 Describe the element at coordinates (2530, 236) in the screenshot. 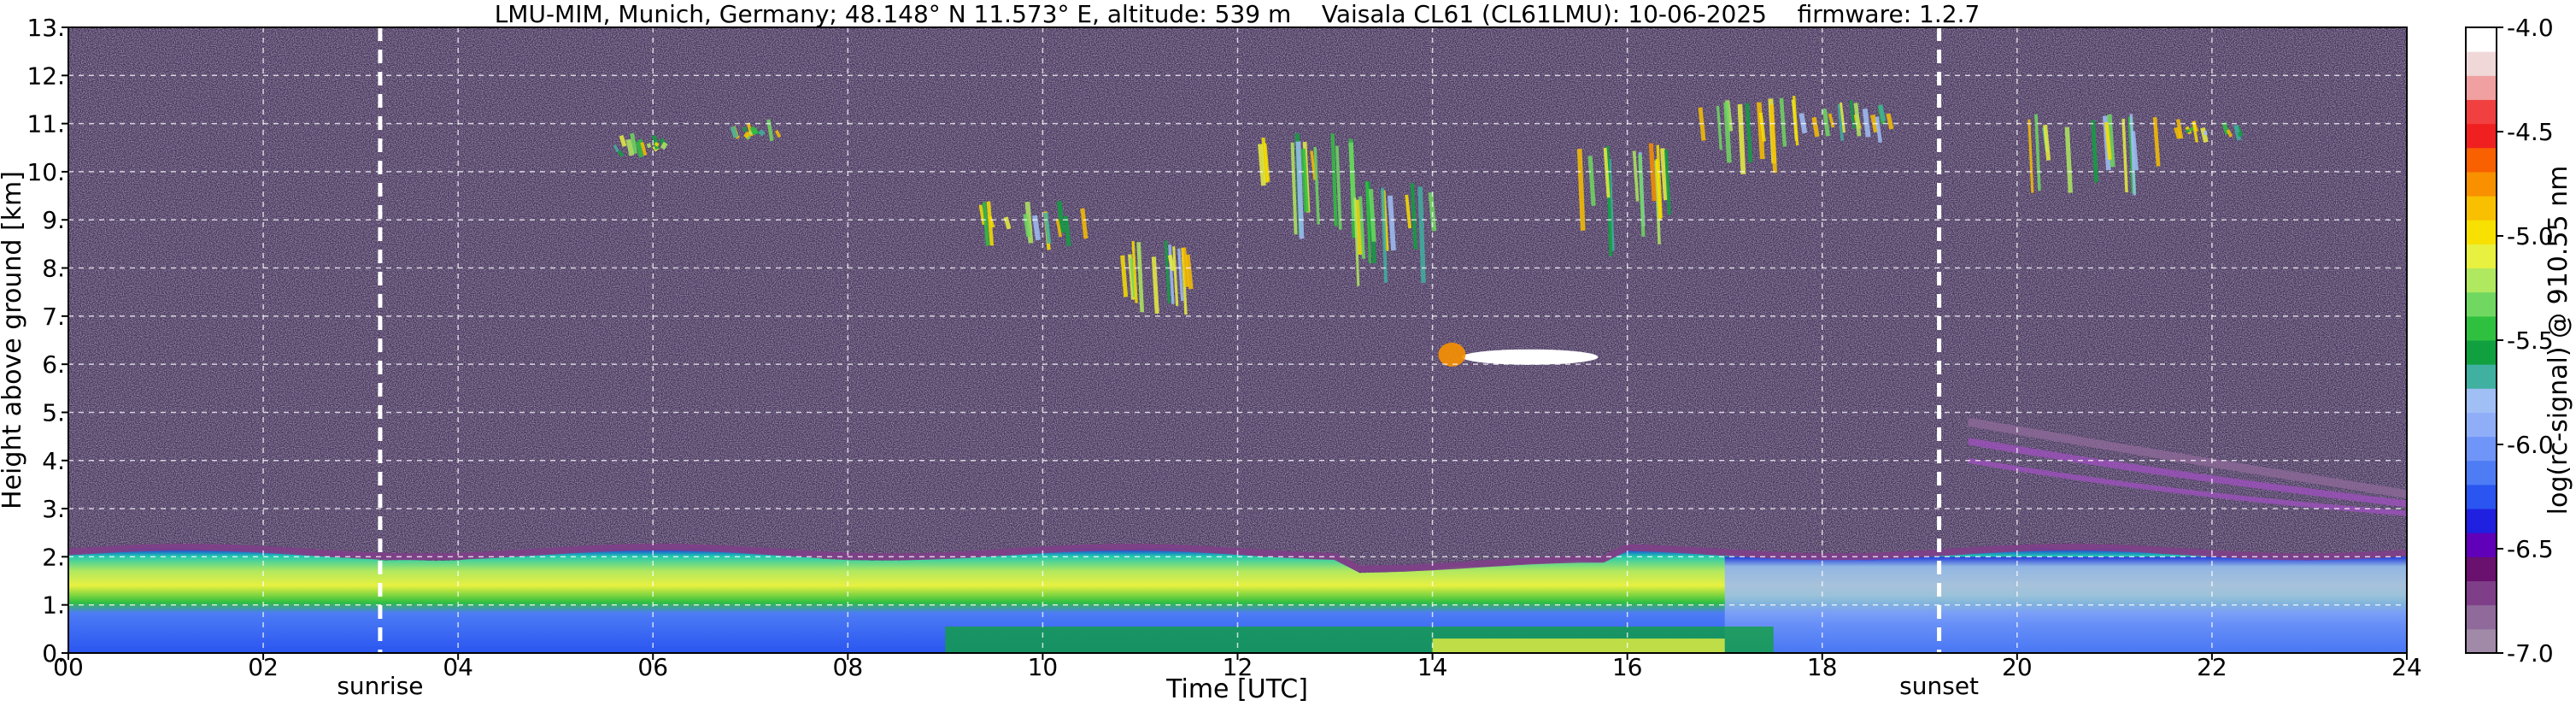

I see `colorbar-tick-label: -5.0` at that location.